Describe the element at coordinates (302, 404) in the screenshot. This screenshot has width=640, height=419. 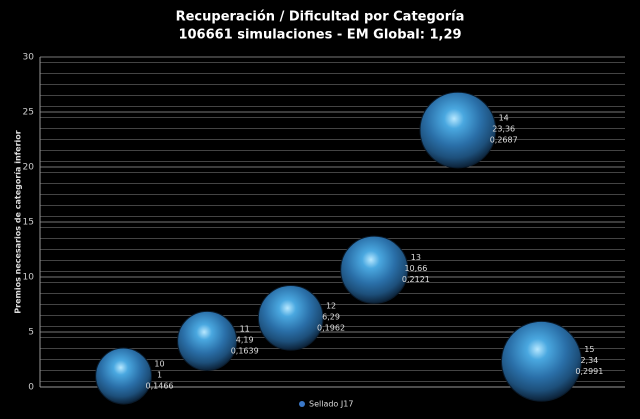
I see `legend-marker` at that location.